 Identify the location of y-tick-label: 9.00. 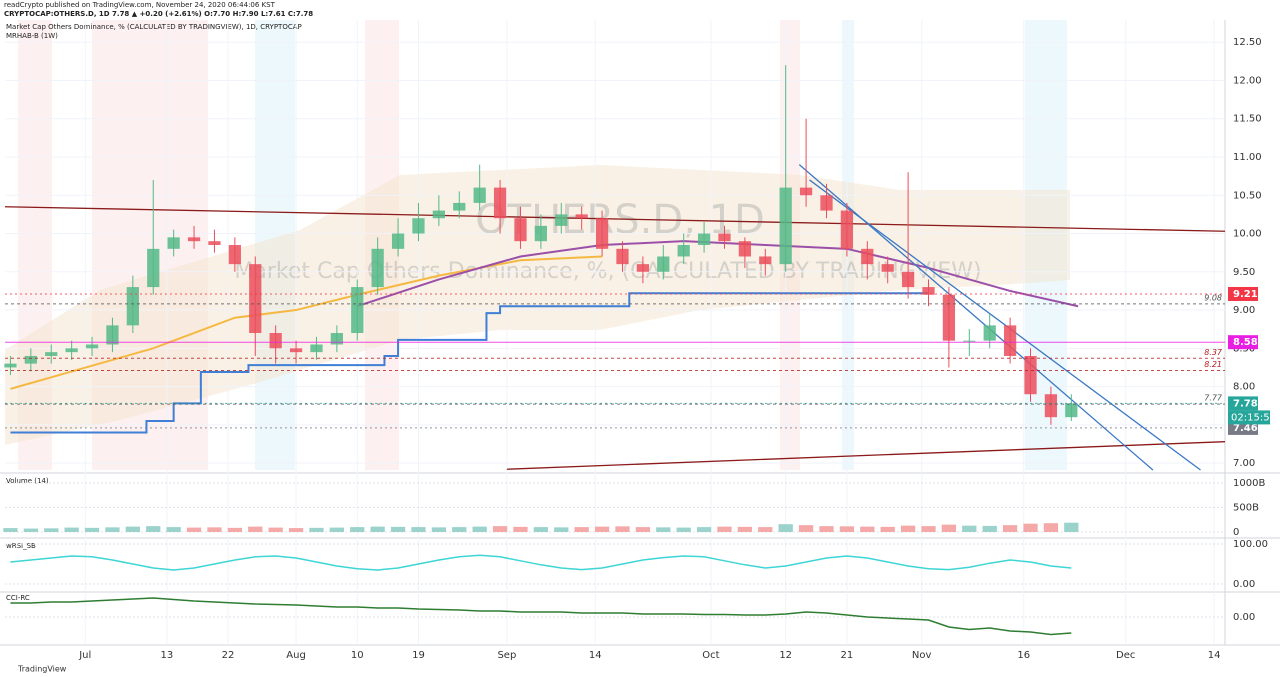
(1244, 310).